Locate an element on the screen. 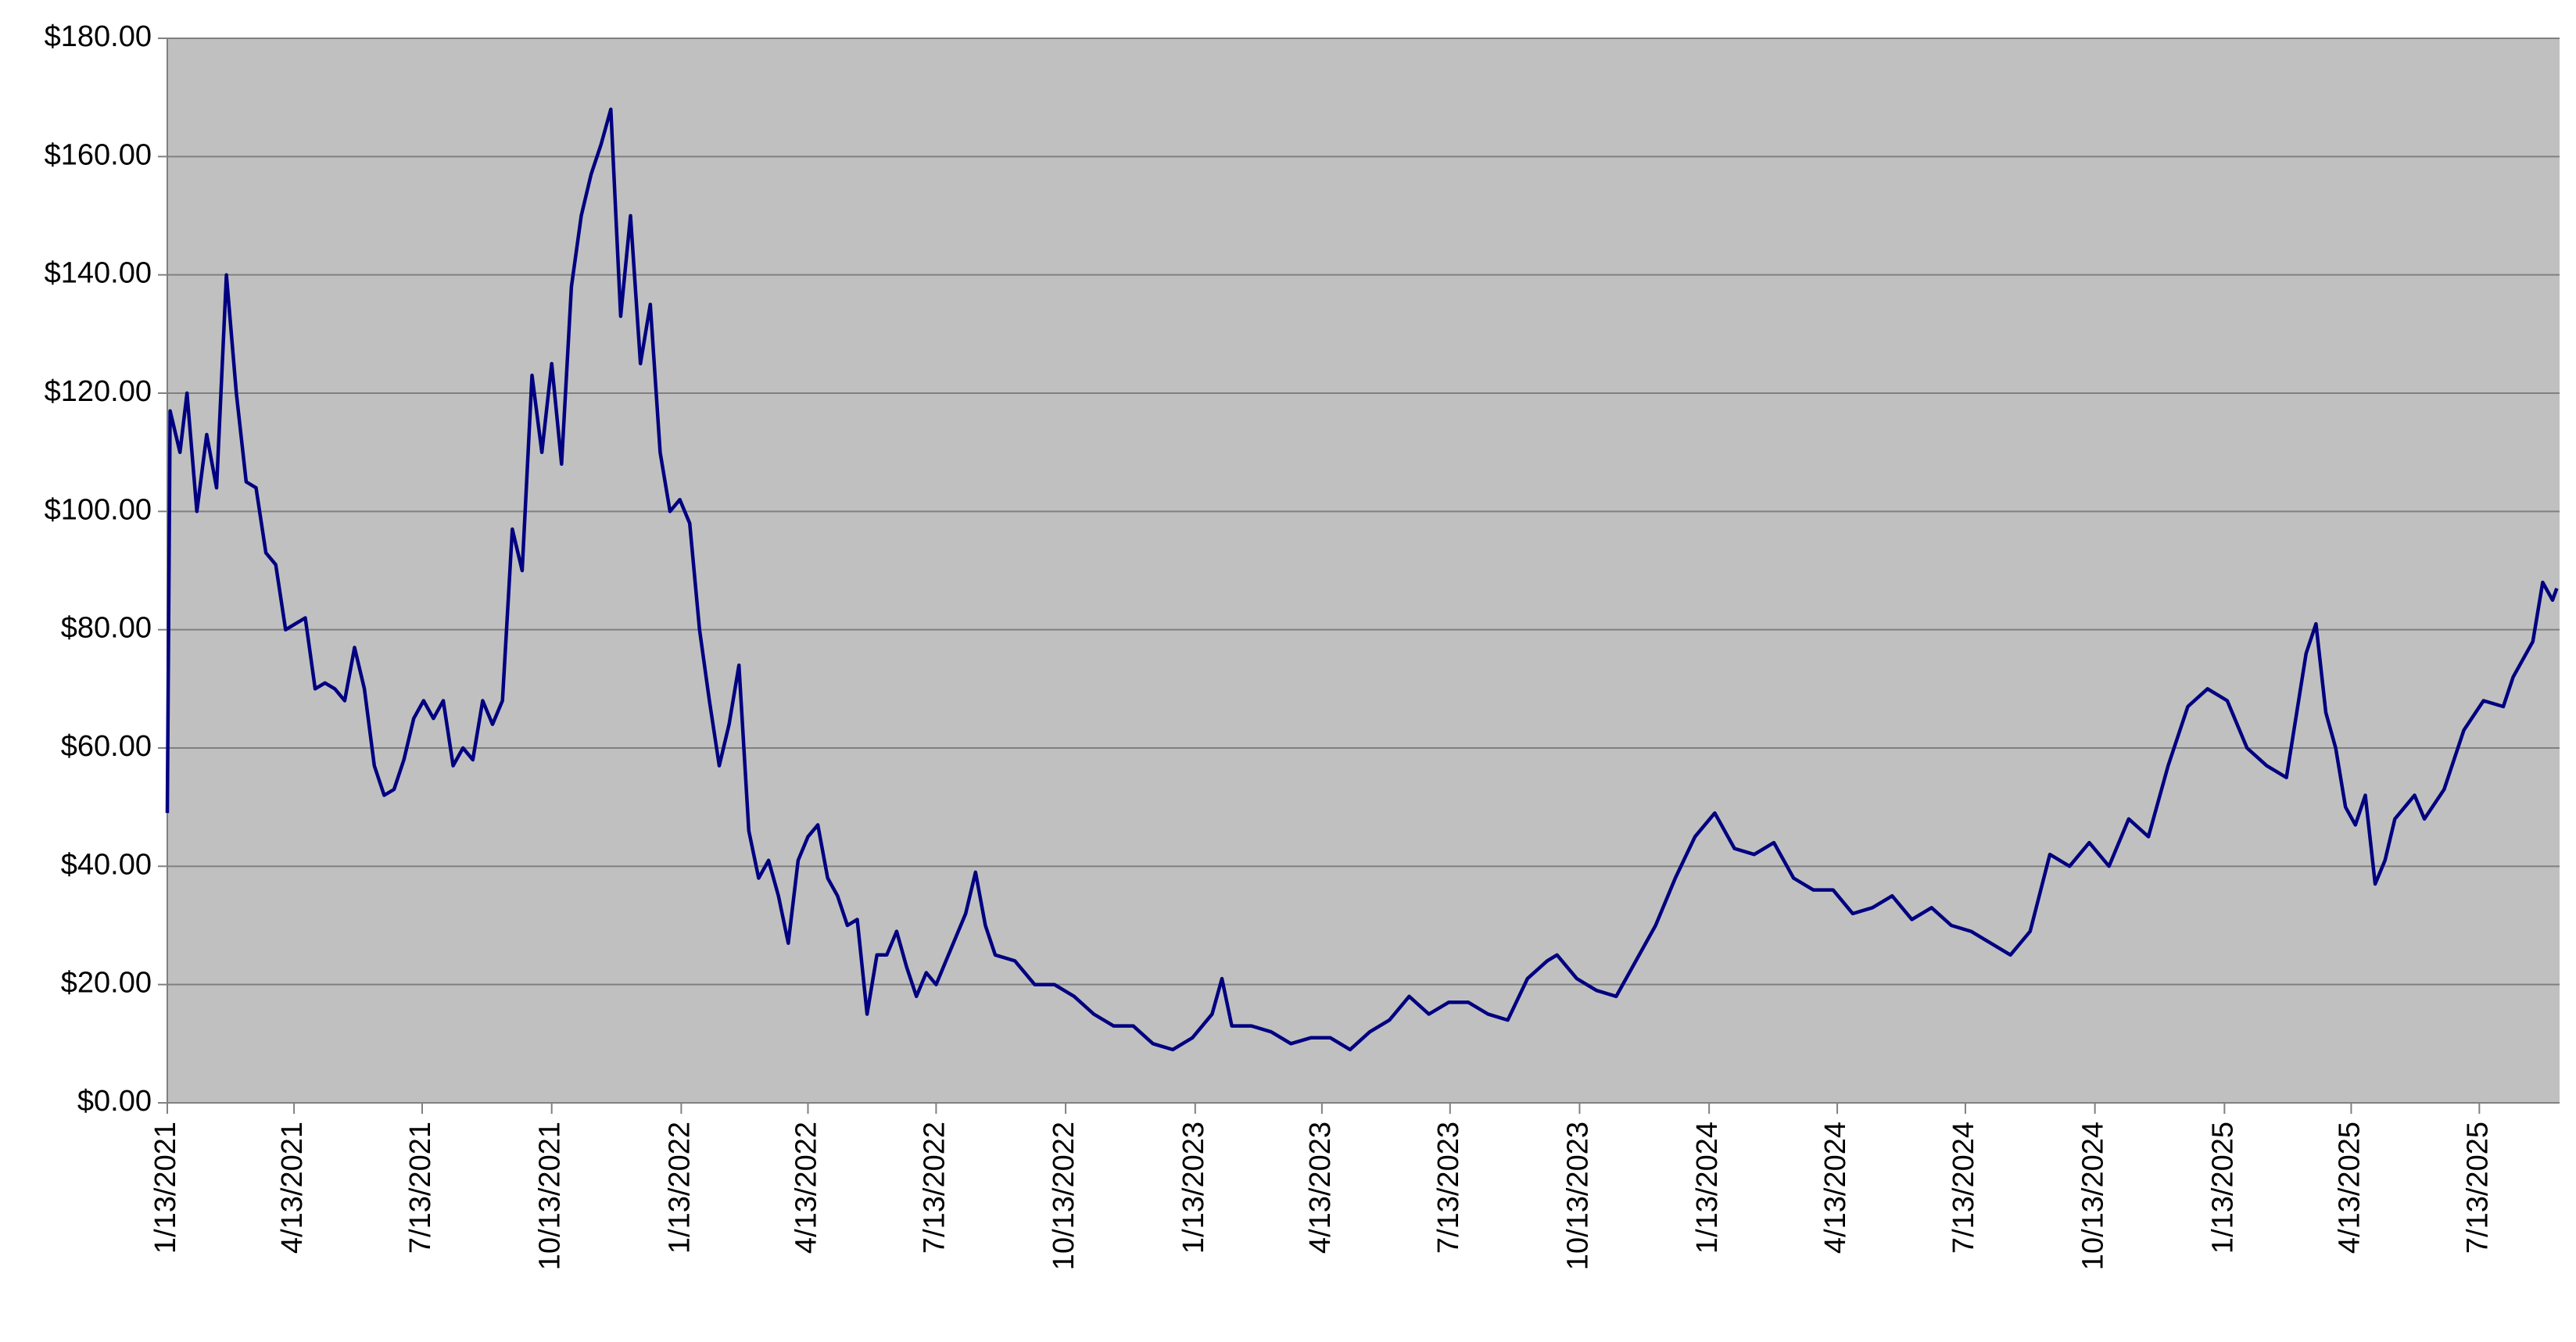  x-tick-label: 10/13/2022 is located at coordinates (1064, 1196).